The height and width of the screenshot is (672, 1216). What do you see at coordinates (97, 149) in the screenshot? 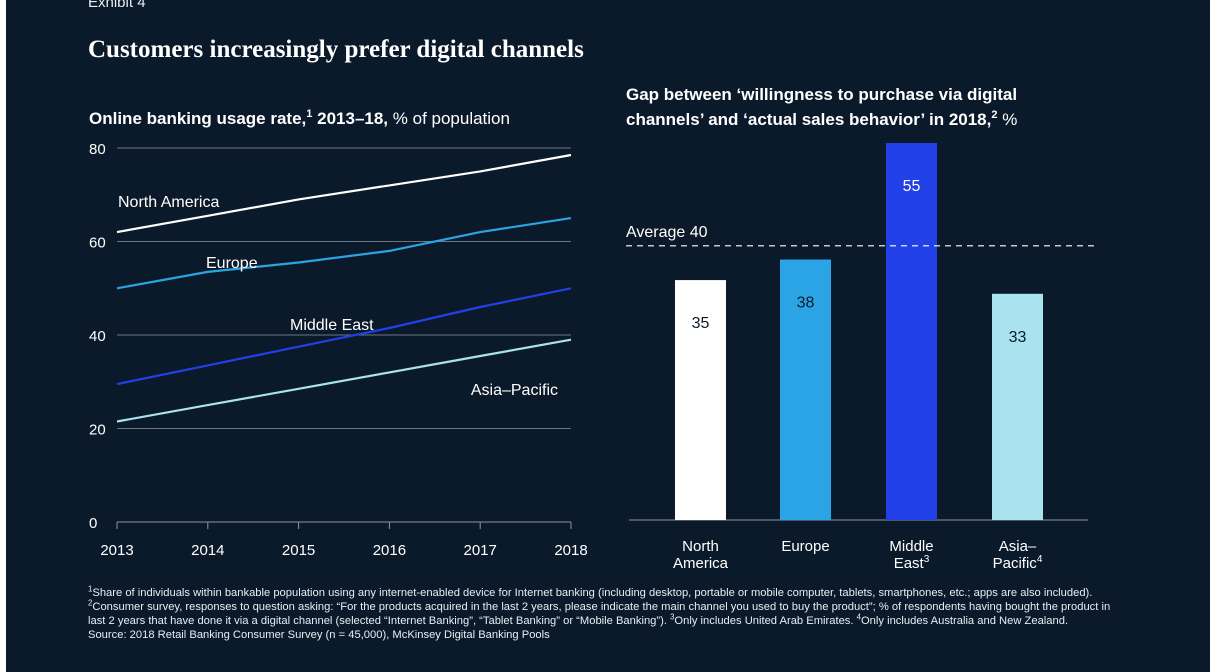
I see `y-tick-label: 80` at bounding box center [97, 149].